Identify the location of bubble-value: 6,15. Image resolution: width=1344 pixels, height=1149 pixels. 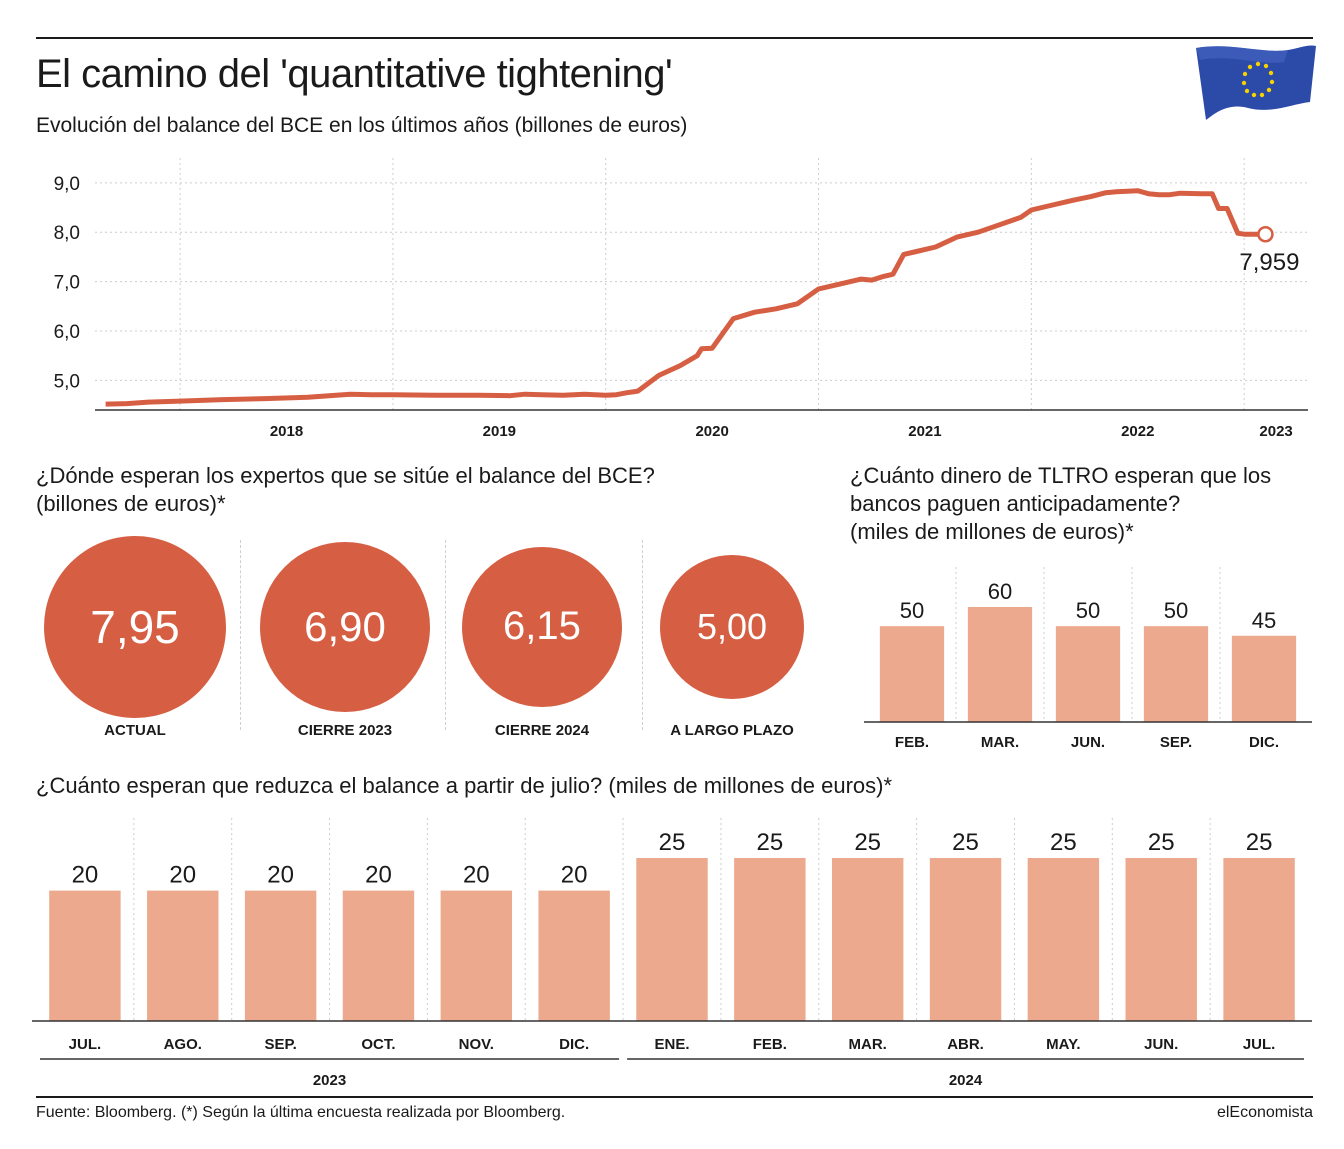
(542, 626).